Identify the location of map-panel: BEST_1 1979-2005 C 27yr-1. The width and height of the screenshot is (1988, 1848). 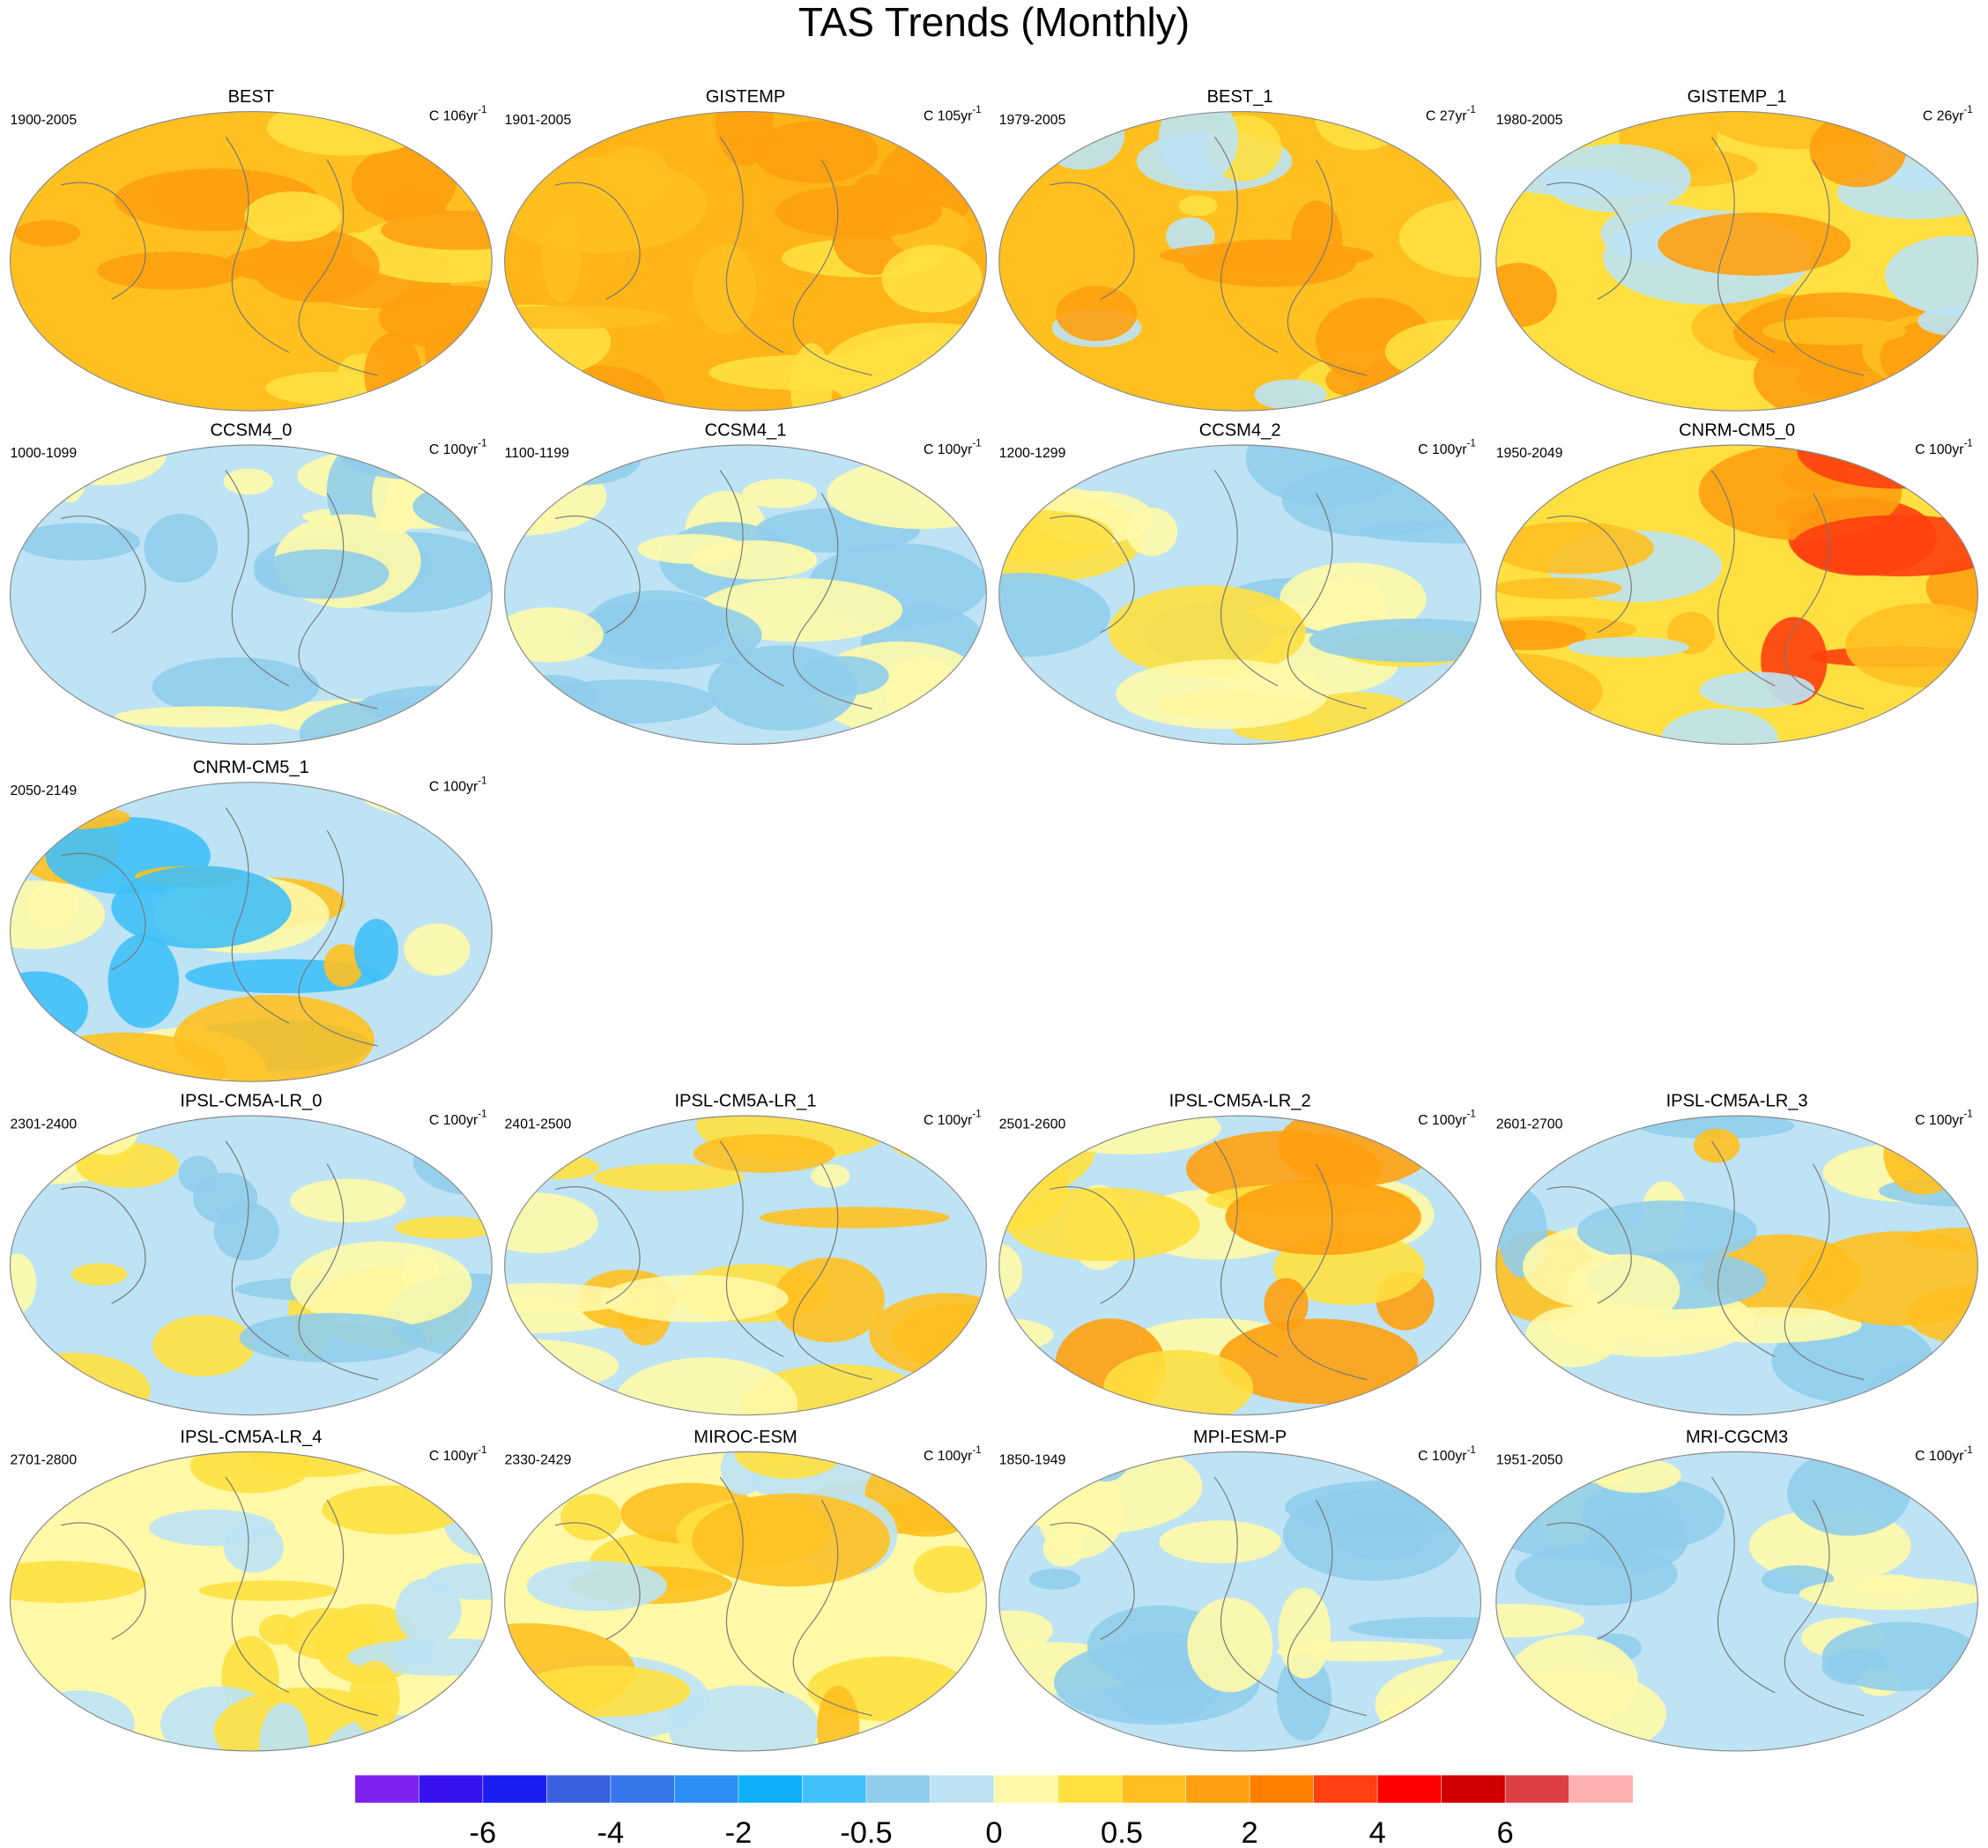
(1240, 250).